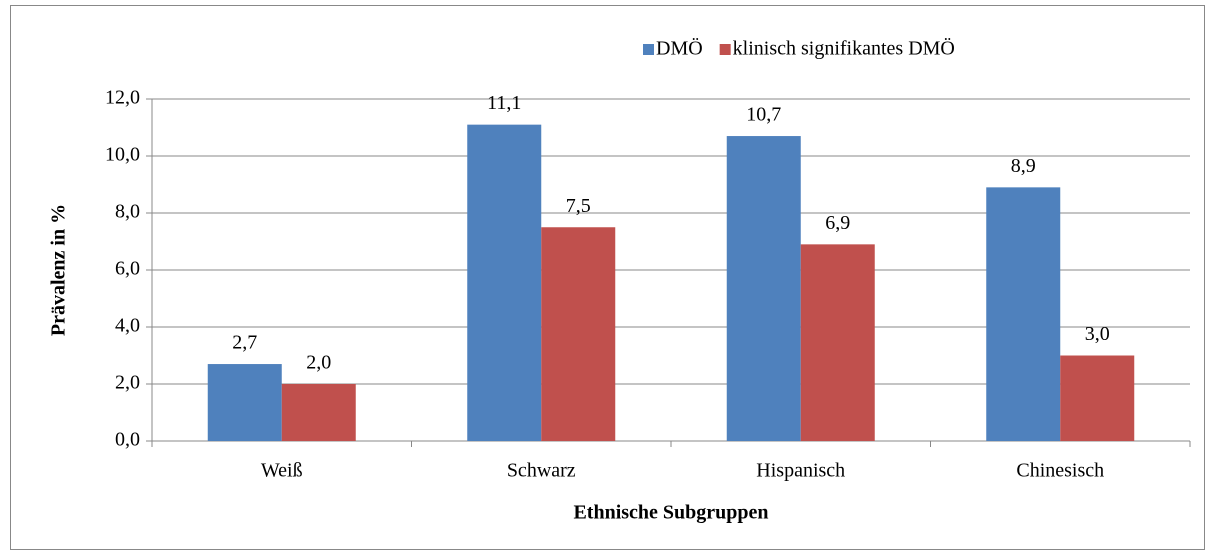 The height and width of the screenshot is (559, 1215). Describe the element at coordinates (504, 103) in the screenshot. I see `data-label: 11,1` at that location.